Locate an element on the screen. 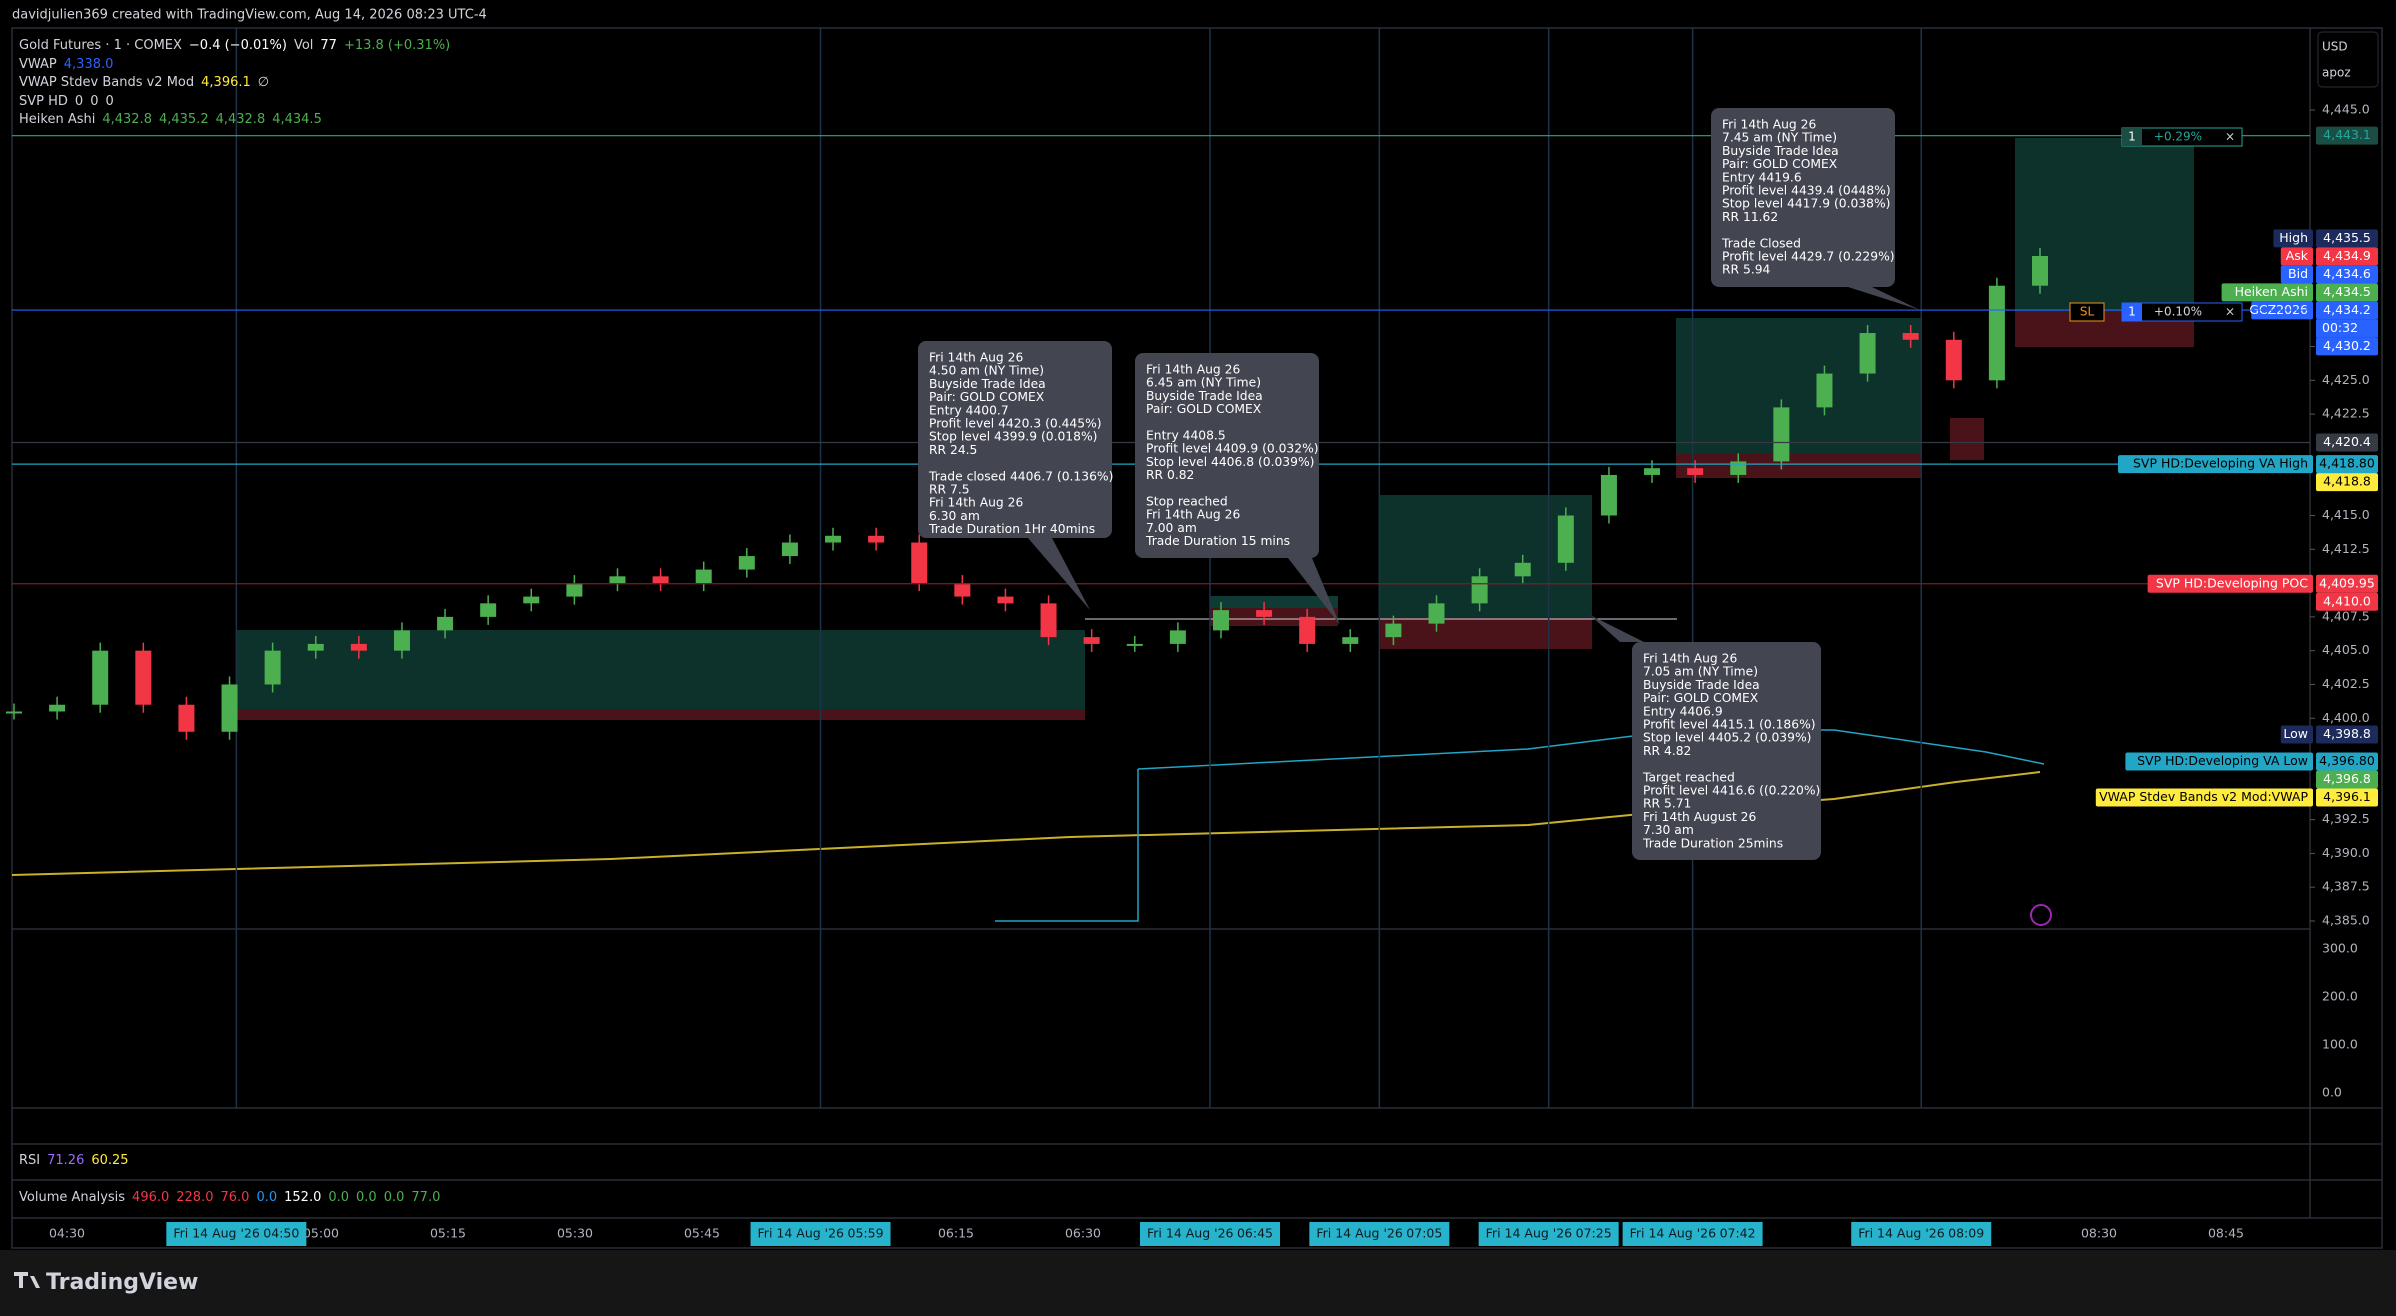 Image resolution: width=2396 pixels, height=1316 pixels. price-tag-name: SVP HD:Developing POC is located at coordinates (2232, 582).